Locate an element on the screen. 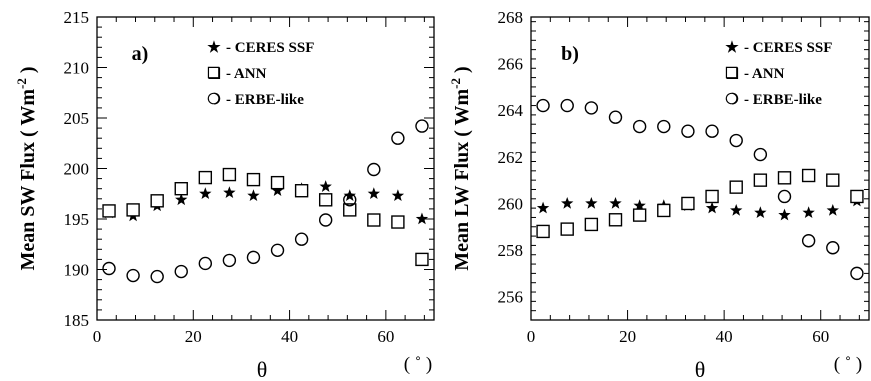  y-tick-label: 215 is located at coordinates (77, 17).